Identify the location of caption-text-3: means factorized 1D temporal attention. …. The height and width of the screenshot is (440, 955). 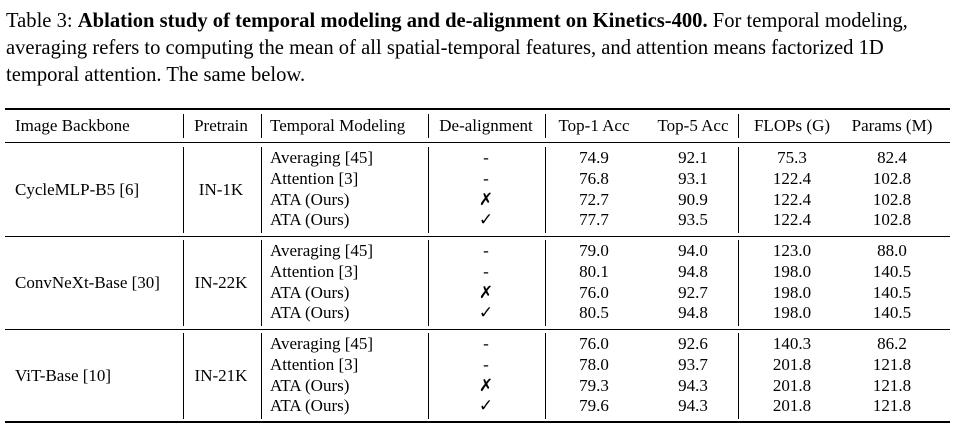
(445, 61).